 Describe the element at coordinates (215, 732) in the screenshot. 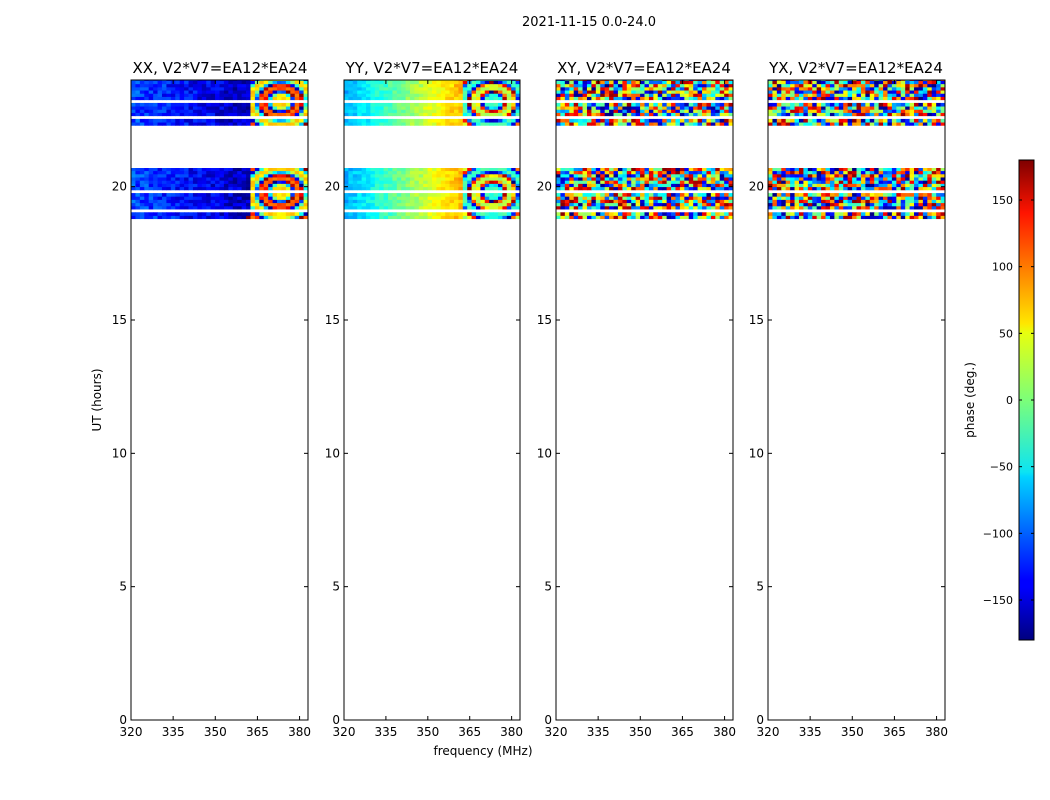

I see `x-tick-label: 350` at that location.